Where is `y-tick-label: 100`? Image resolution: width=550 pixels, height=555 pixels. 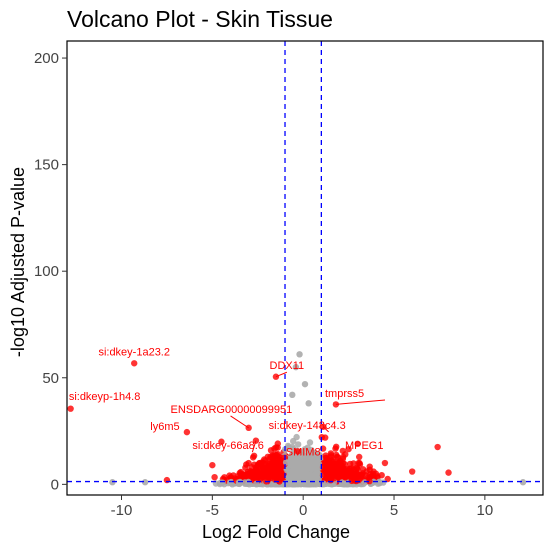 y-tick-label: 100 is located at coordinates (46, 271).